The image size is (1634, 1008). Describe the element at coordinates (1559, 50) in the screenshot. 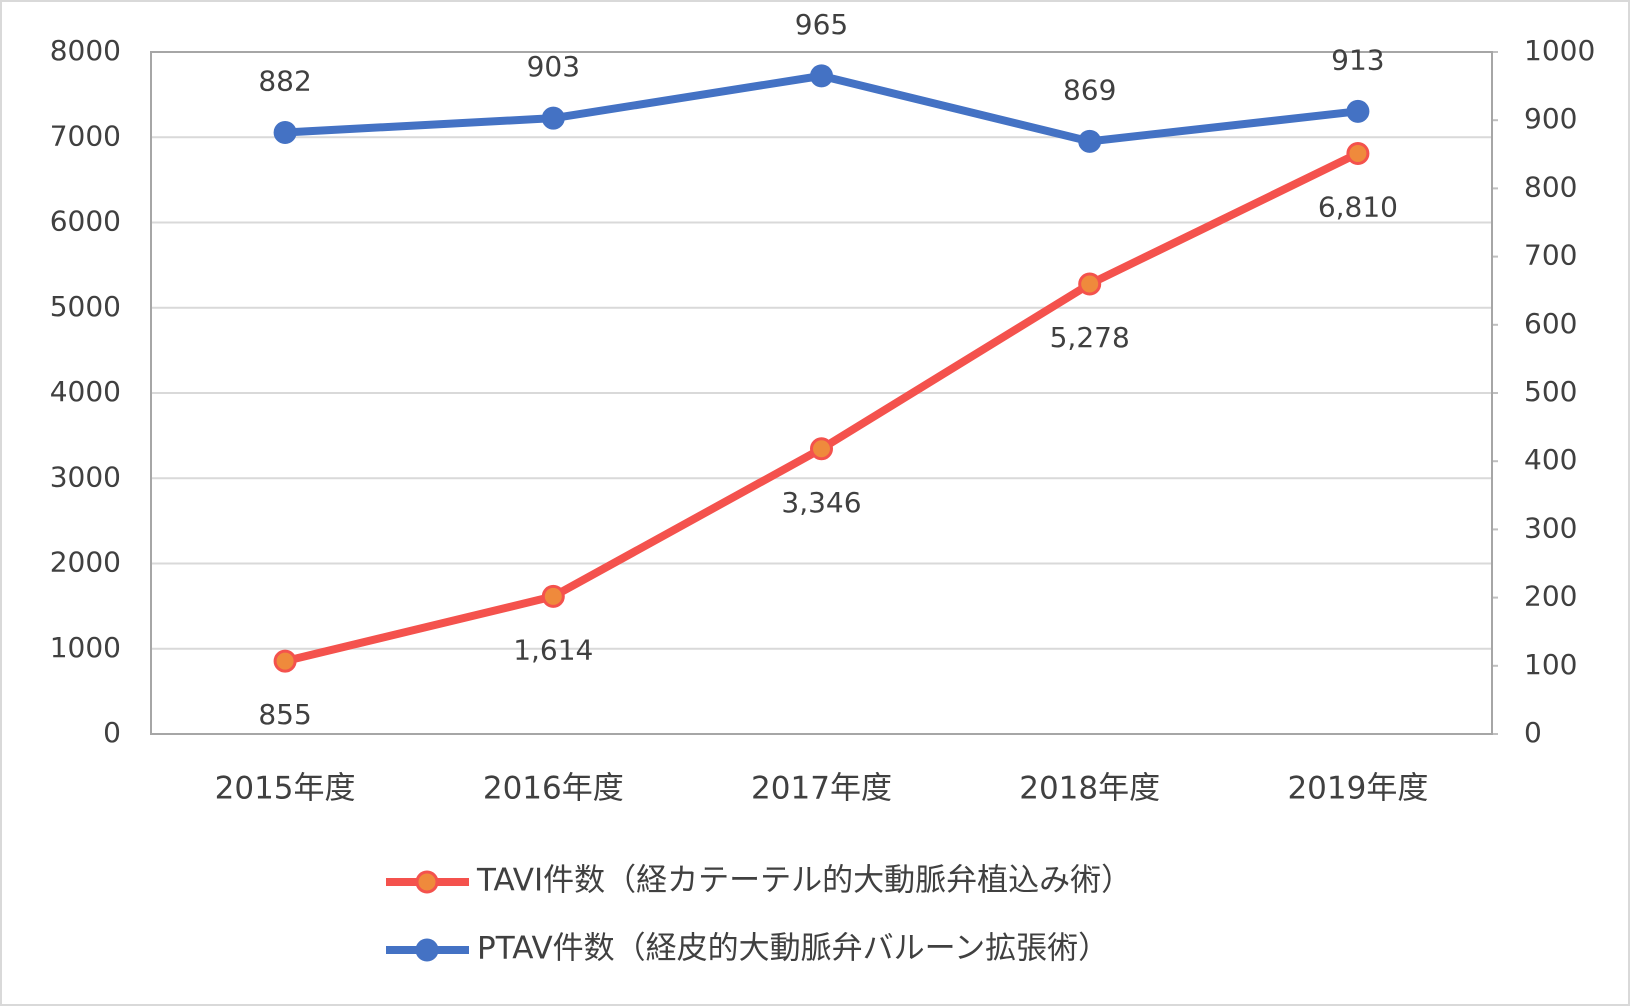

I see `y2-tick-label: 1000` at that location.